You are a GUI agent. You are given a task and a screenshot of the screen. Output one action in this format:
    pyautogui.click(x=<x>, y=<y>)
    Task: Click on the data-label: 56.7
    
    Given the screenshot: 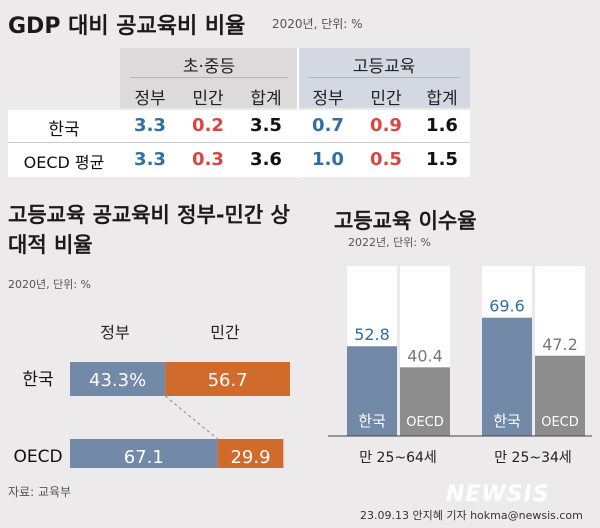 What is the action you would take?
    pyautogui.click(x=228, y=380)
    